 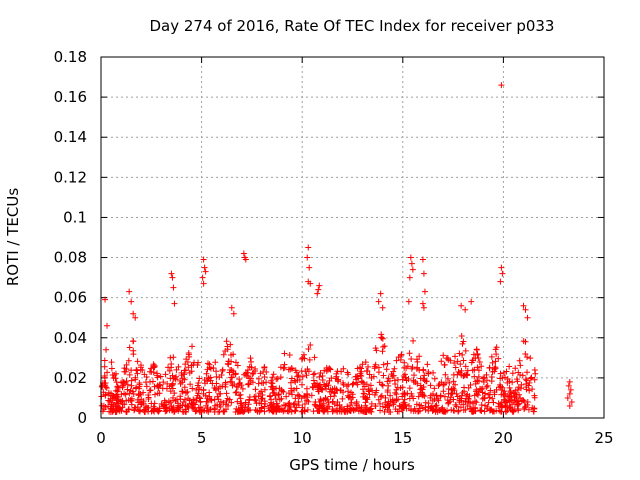 I want to click on y-tick-label: 0.06, so click(x=70, y=298).